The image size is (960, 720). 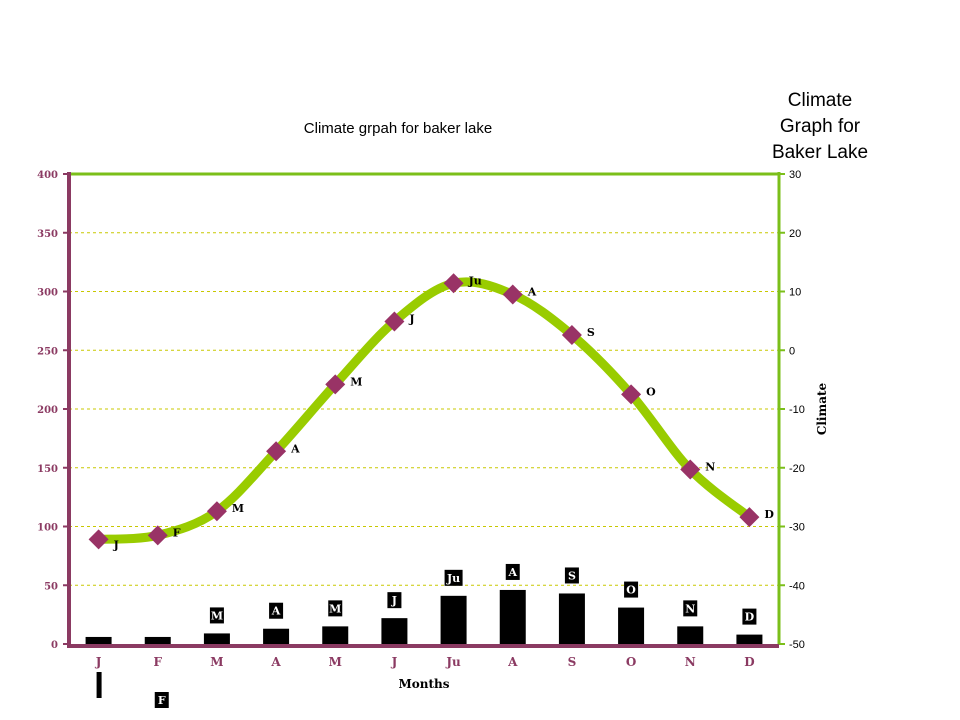 What do you see at coordinates (591, 332) in the screenshot?
I see `temperature-point-label: S` at bounding box center [591, 332].